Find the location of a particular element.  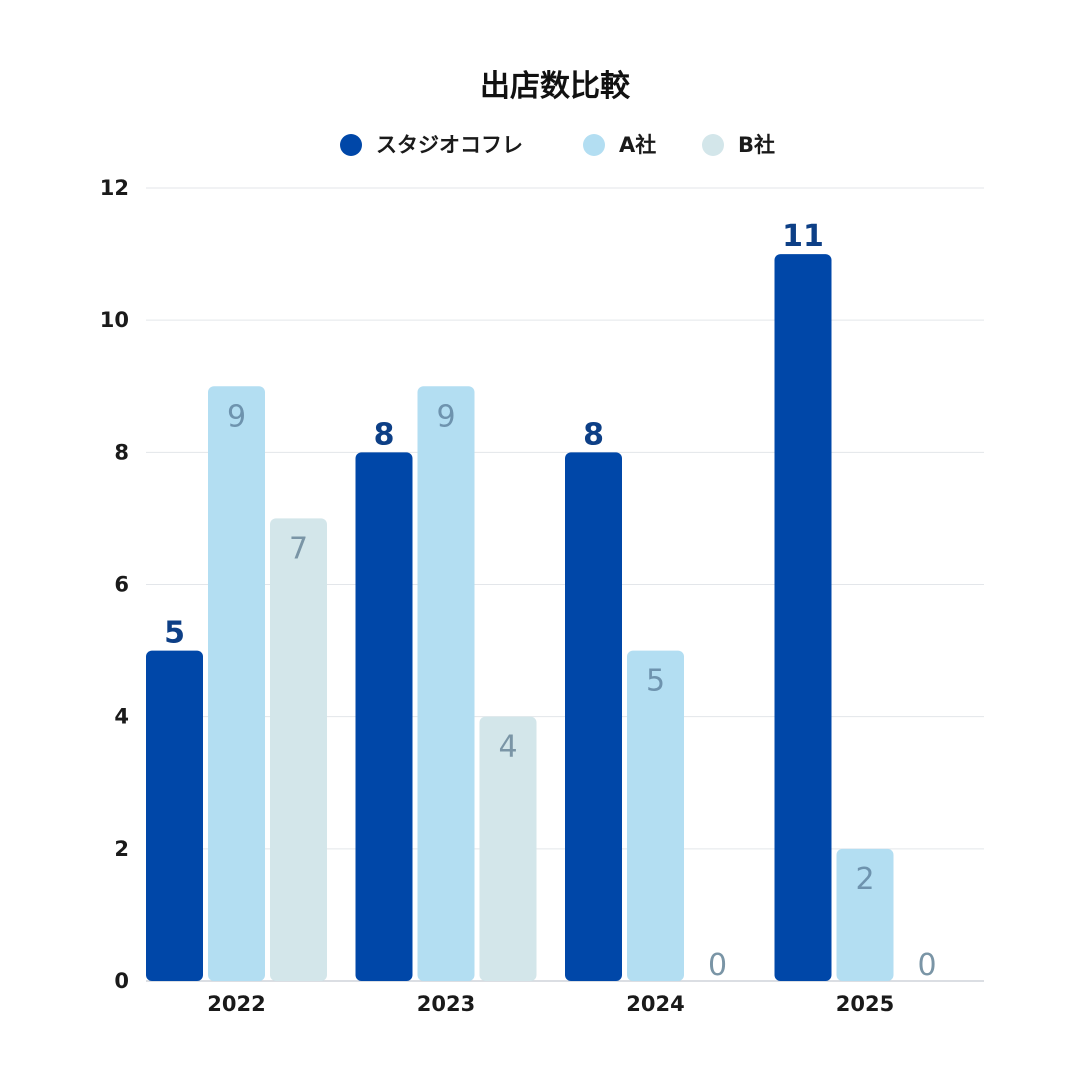

y-tick-label: 8 is located at coordinates (121, 452).